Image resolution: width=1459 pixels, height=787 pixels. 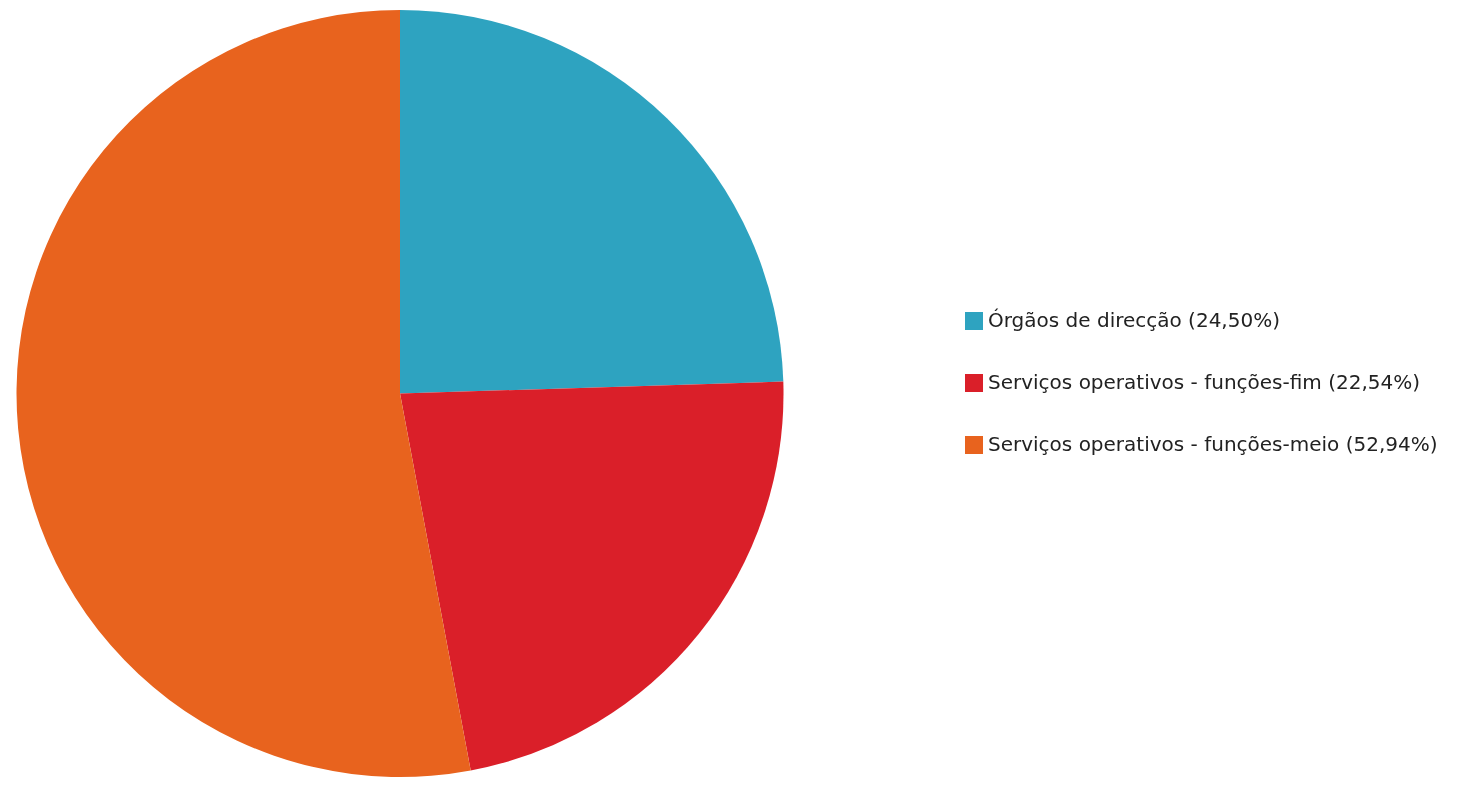 I want to click on legend-label: Órgãos de direcção (24,50%), so click(x=1134, y=320).